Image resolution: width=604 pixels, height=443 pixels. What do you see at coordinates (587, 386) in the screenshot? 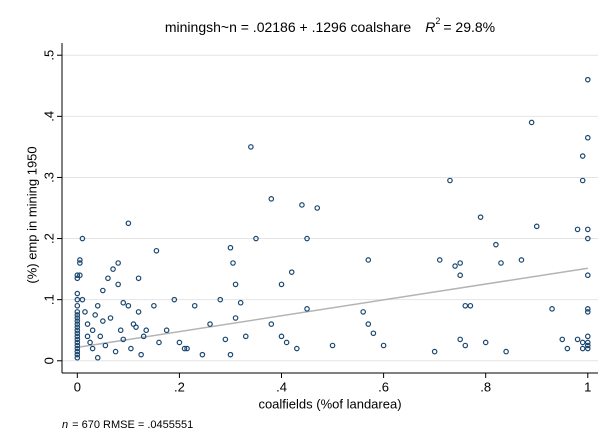
I see `x-tick-label: 1` at bounding box center [587, 386].